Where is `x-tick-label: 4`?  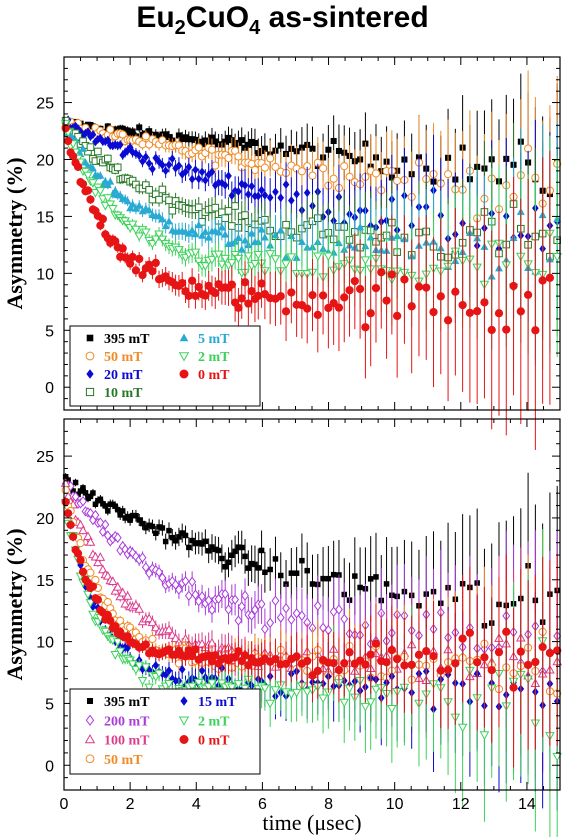 x-tick-label: 4 is located at coordinates (196, 804).